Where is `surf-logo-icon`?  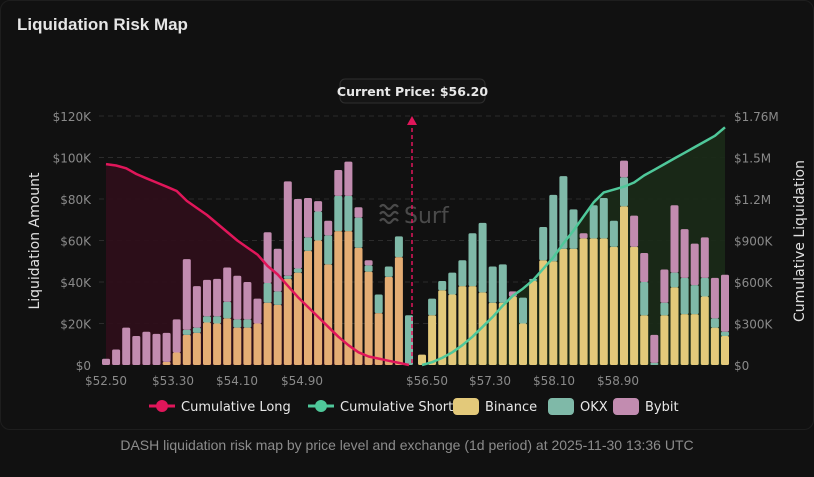
surf-logo-icon is located at coordinates (389, 214).